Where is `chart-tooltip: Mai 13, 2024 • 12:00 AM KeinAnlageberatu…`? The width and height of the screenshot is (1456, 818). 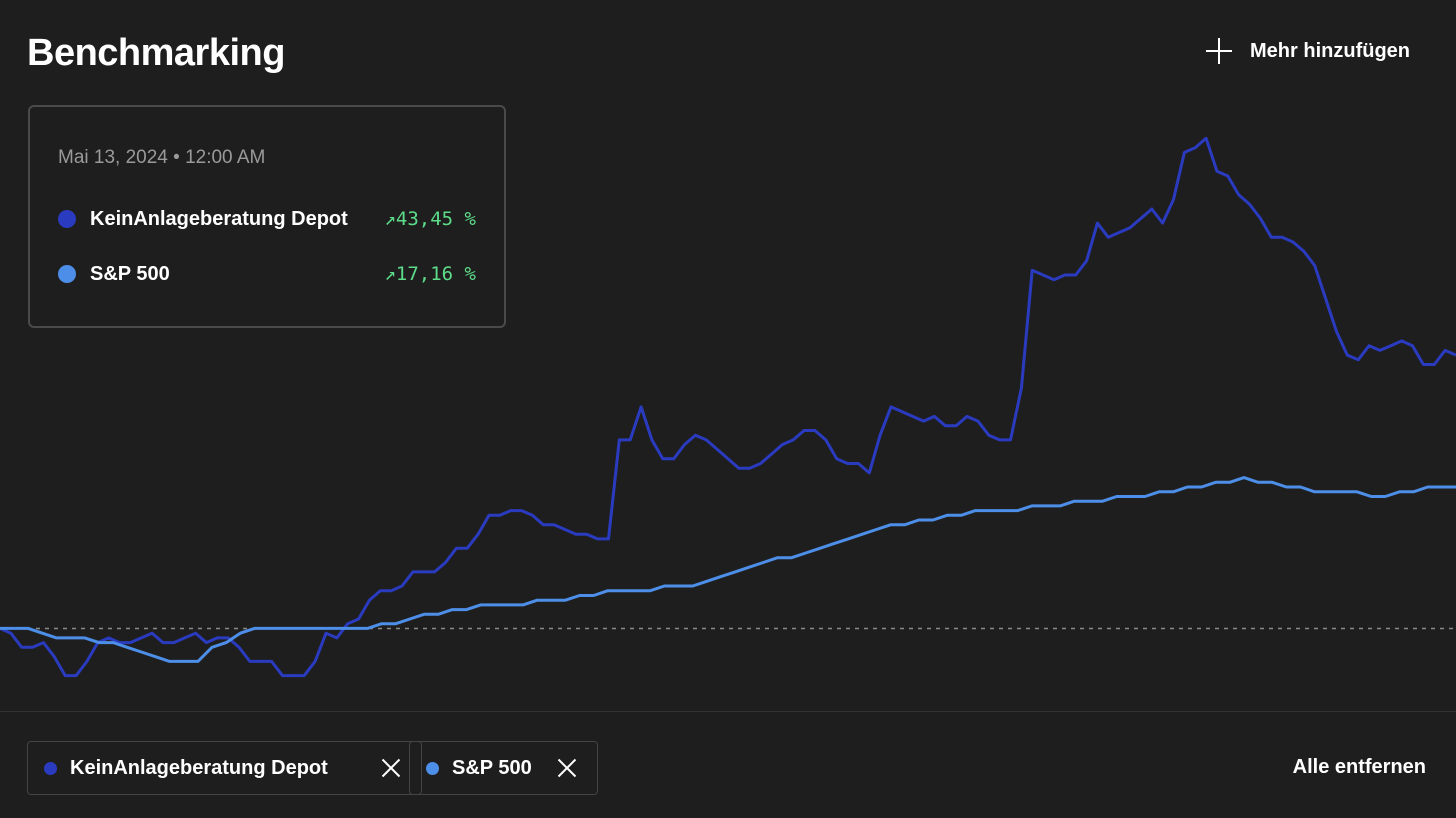
chart-tooltip: Mai 13, 2024 • 12:00 AM KeinAnlageberatu… is located at coordinates (267, 216).